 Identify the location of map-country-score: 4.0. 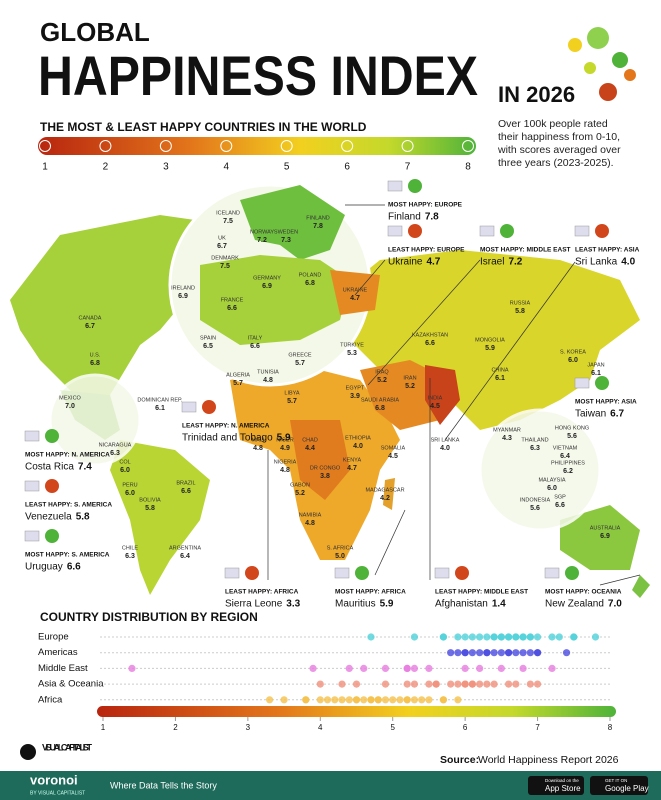
(358, 446).